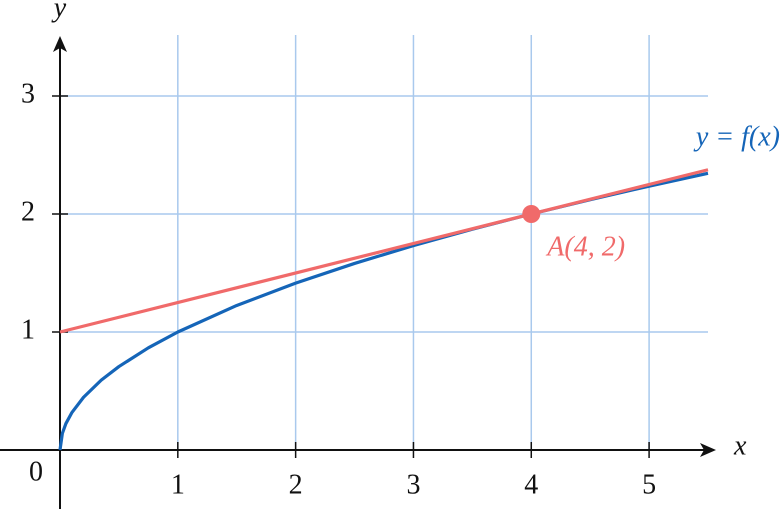 The height and width of the screenshot is (509, 784). Describe the element at coordinates (60, 44) in the screenshot. I see `y-axis-arrow` at that location.